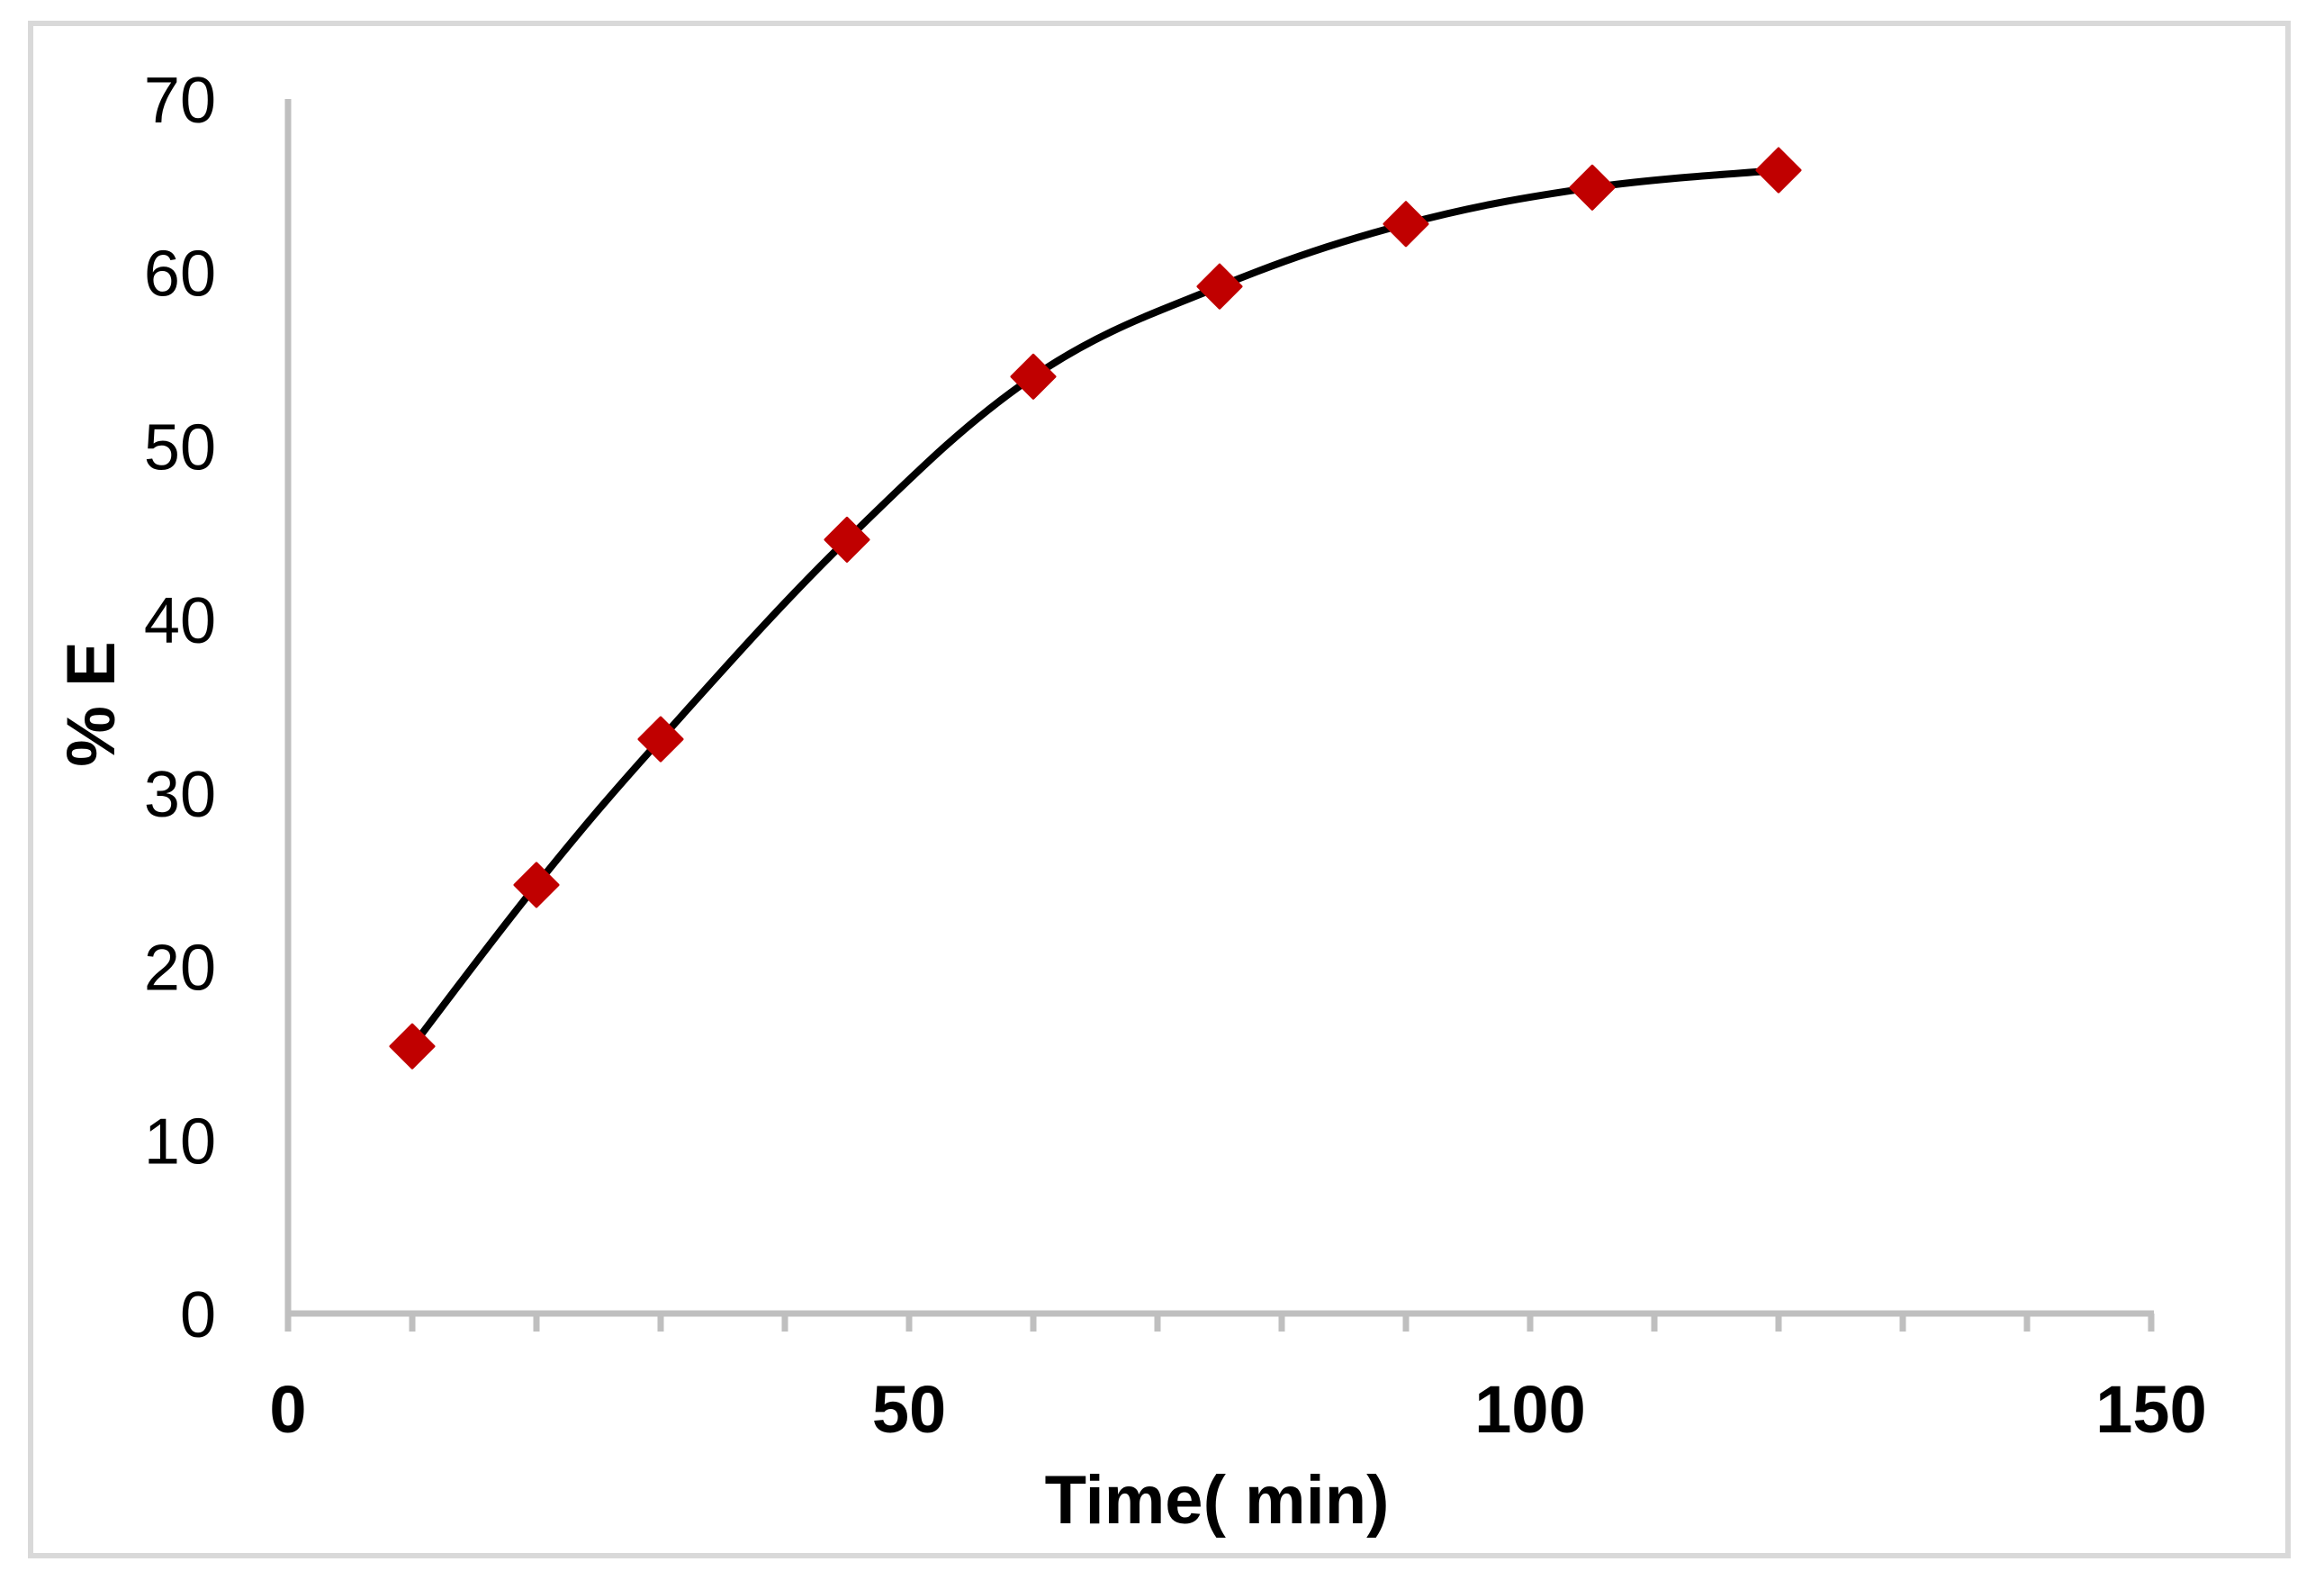 The width and height of the screenshot is (2324, 1580). Describe the element at coordinates (1237, 1409) in the screenshot. I see `x-axis-tick-labels: 0 50 100 150` at that location.